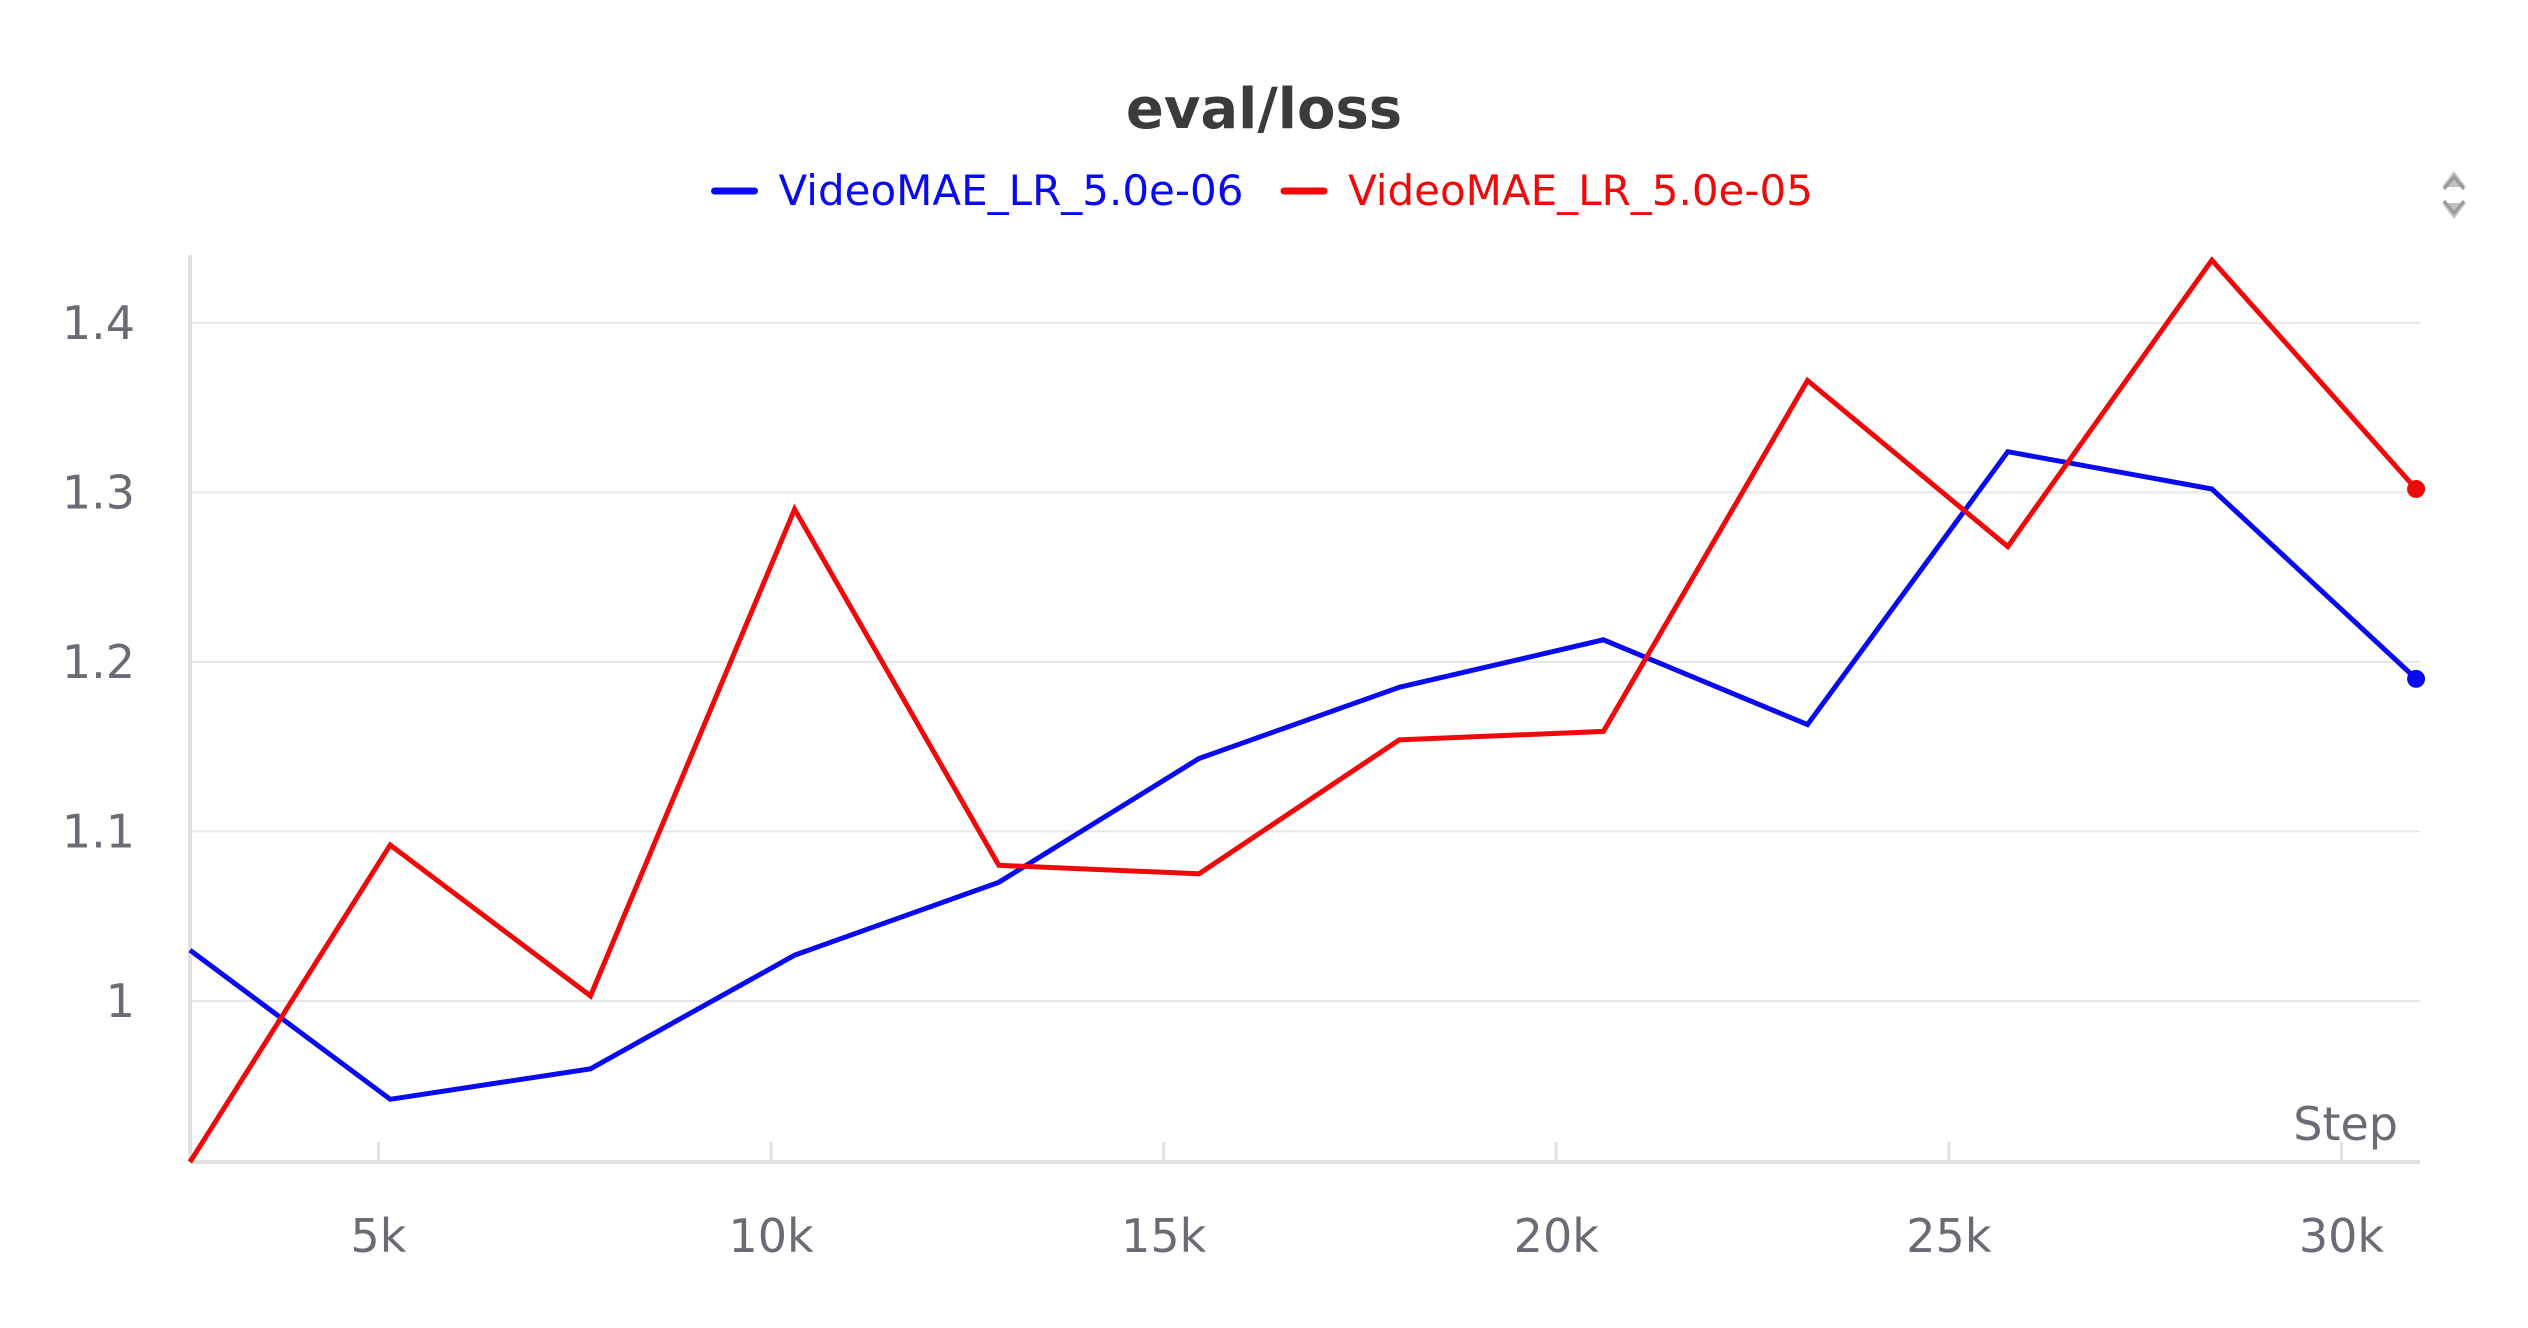 The height and width of the screenshot is (1328, 2528). Describe the element at coordinates (2416, 583) in the screenshot. I see `series-end-points` at that location.